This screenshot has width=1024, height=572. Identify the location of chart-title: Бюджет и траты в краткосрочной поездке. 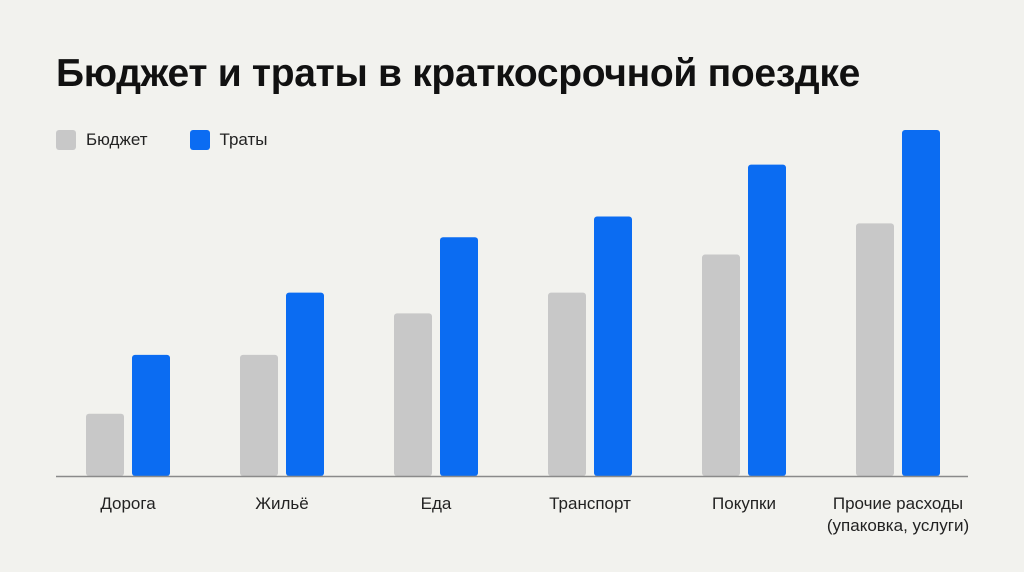
(458, 73).